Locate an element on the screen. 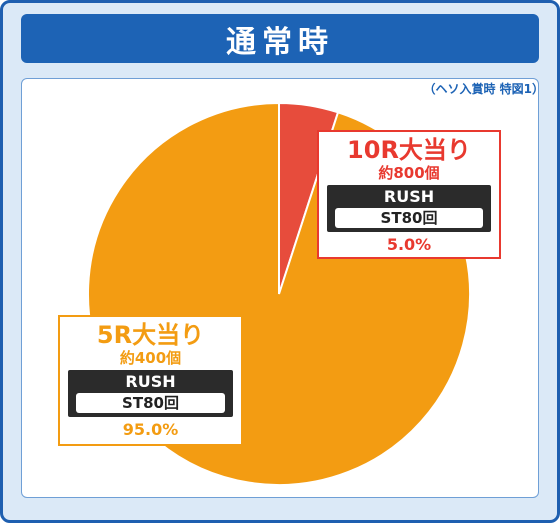 This screenshot has width=560, height=523. chart-note: （ヘソ入賞時 特図1） is located at coordinates (483, 89).